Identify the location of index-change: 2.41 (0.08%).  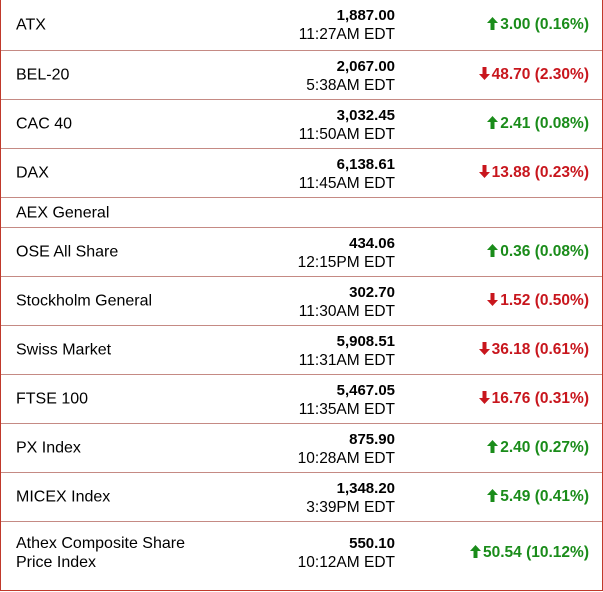
(538, 124).